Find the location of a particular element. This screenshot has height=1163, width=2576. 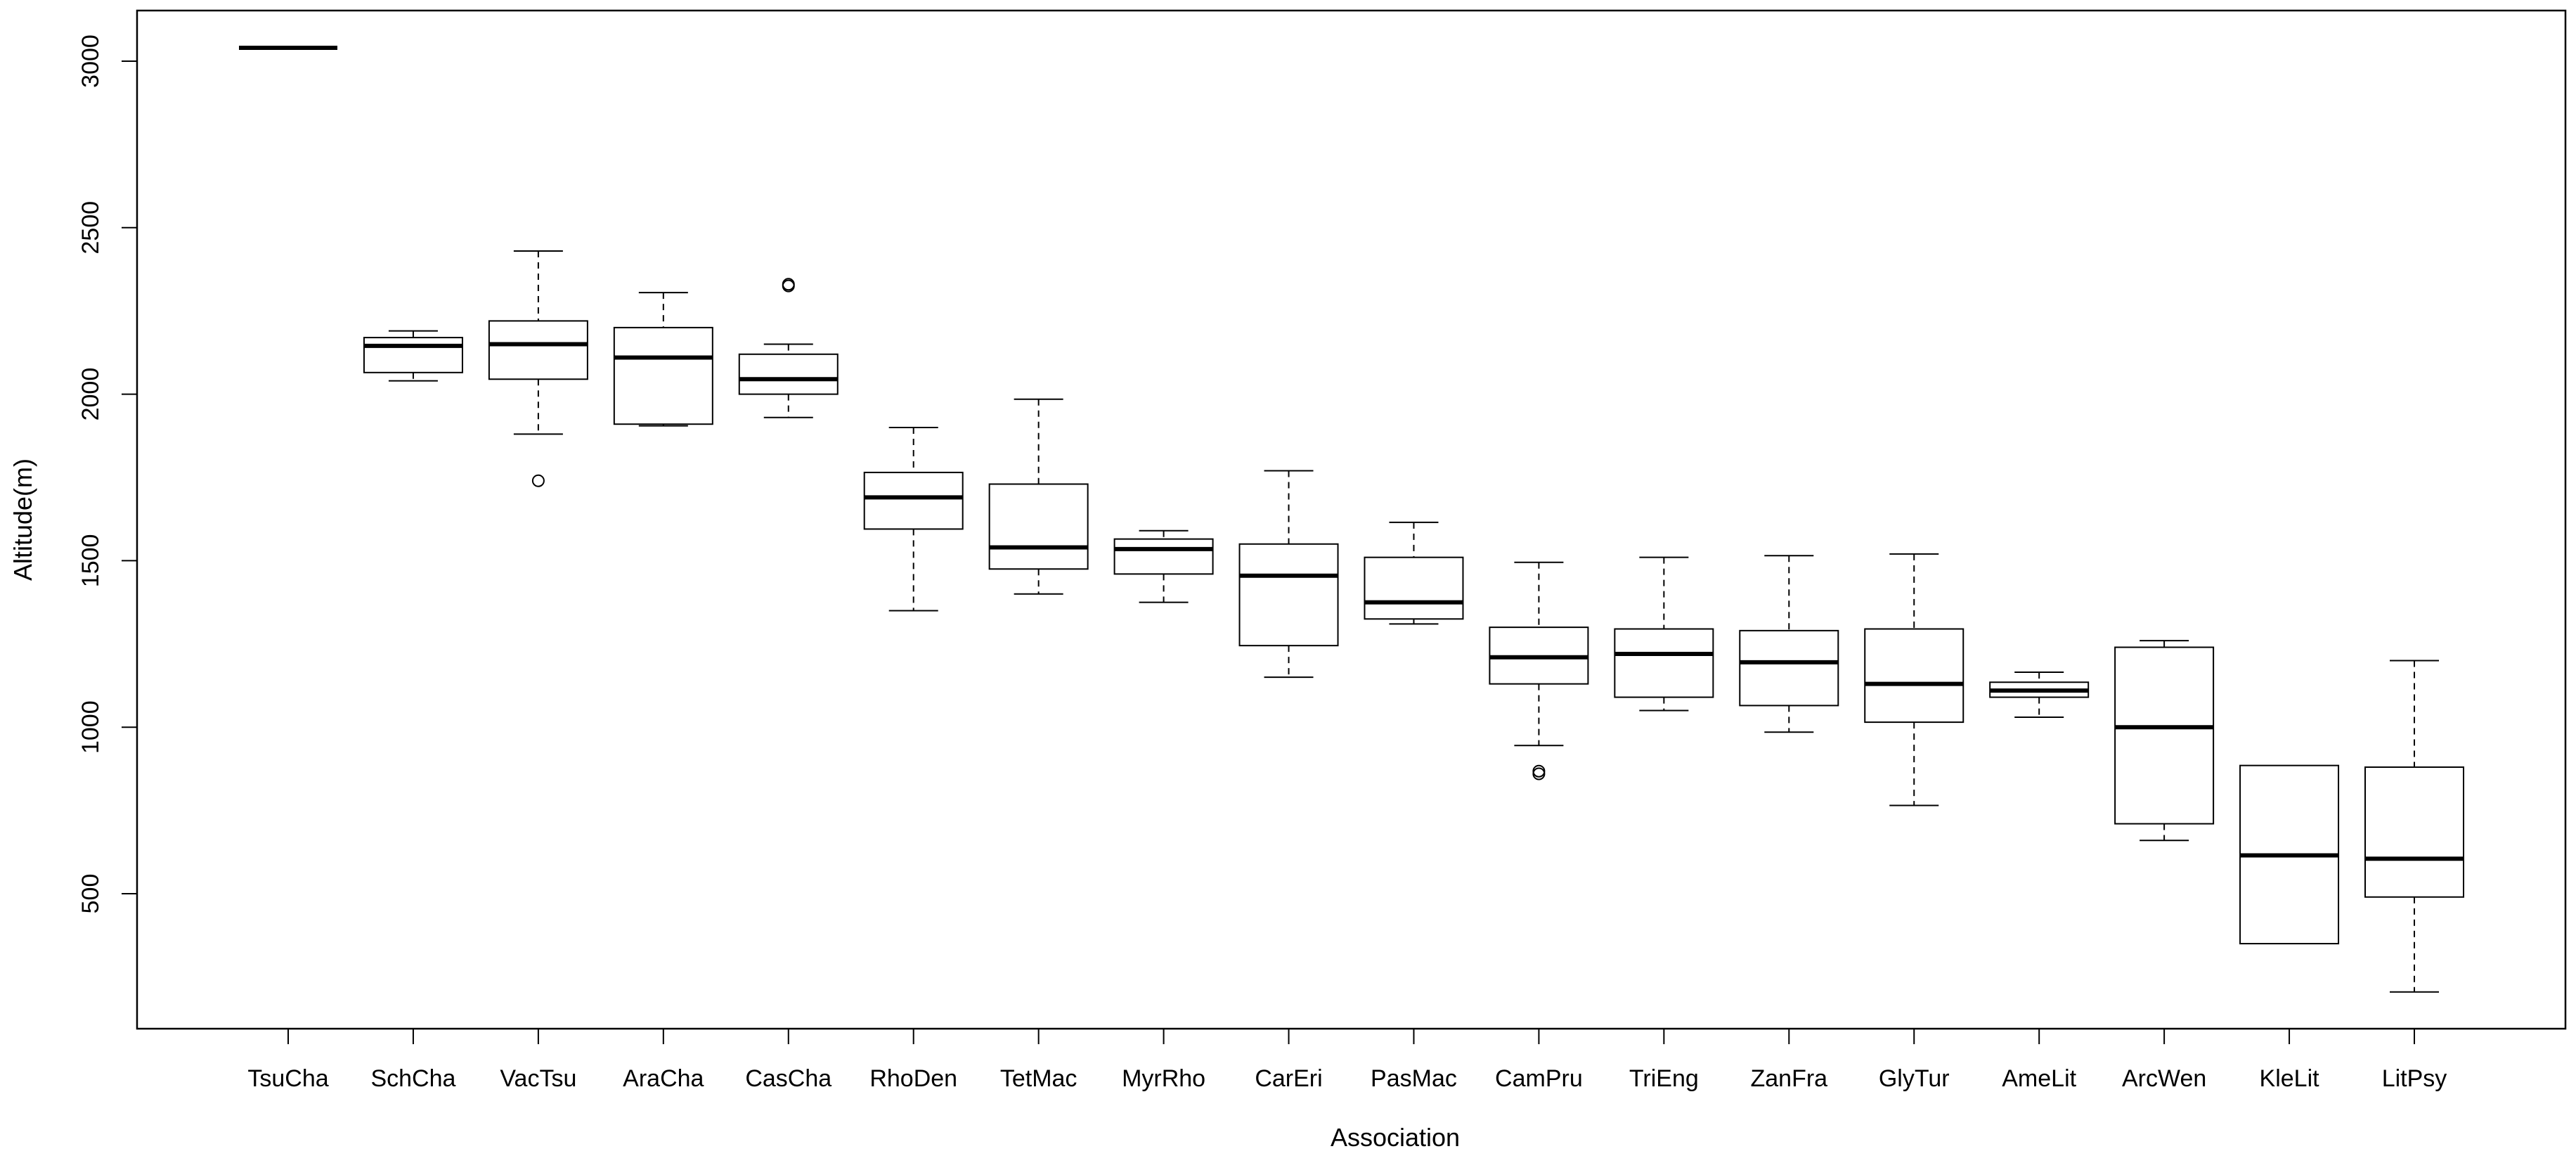

x-tick-label: CarEri is located at coordinates (1288, 1078).